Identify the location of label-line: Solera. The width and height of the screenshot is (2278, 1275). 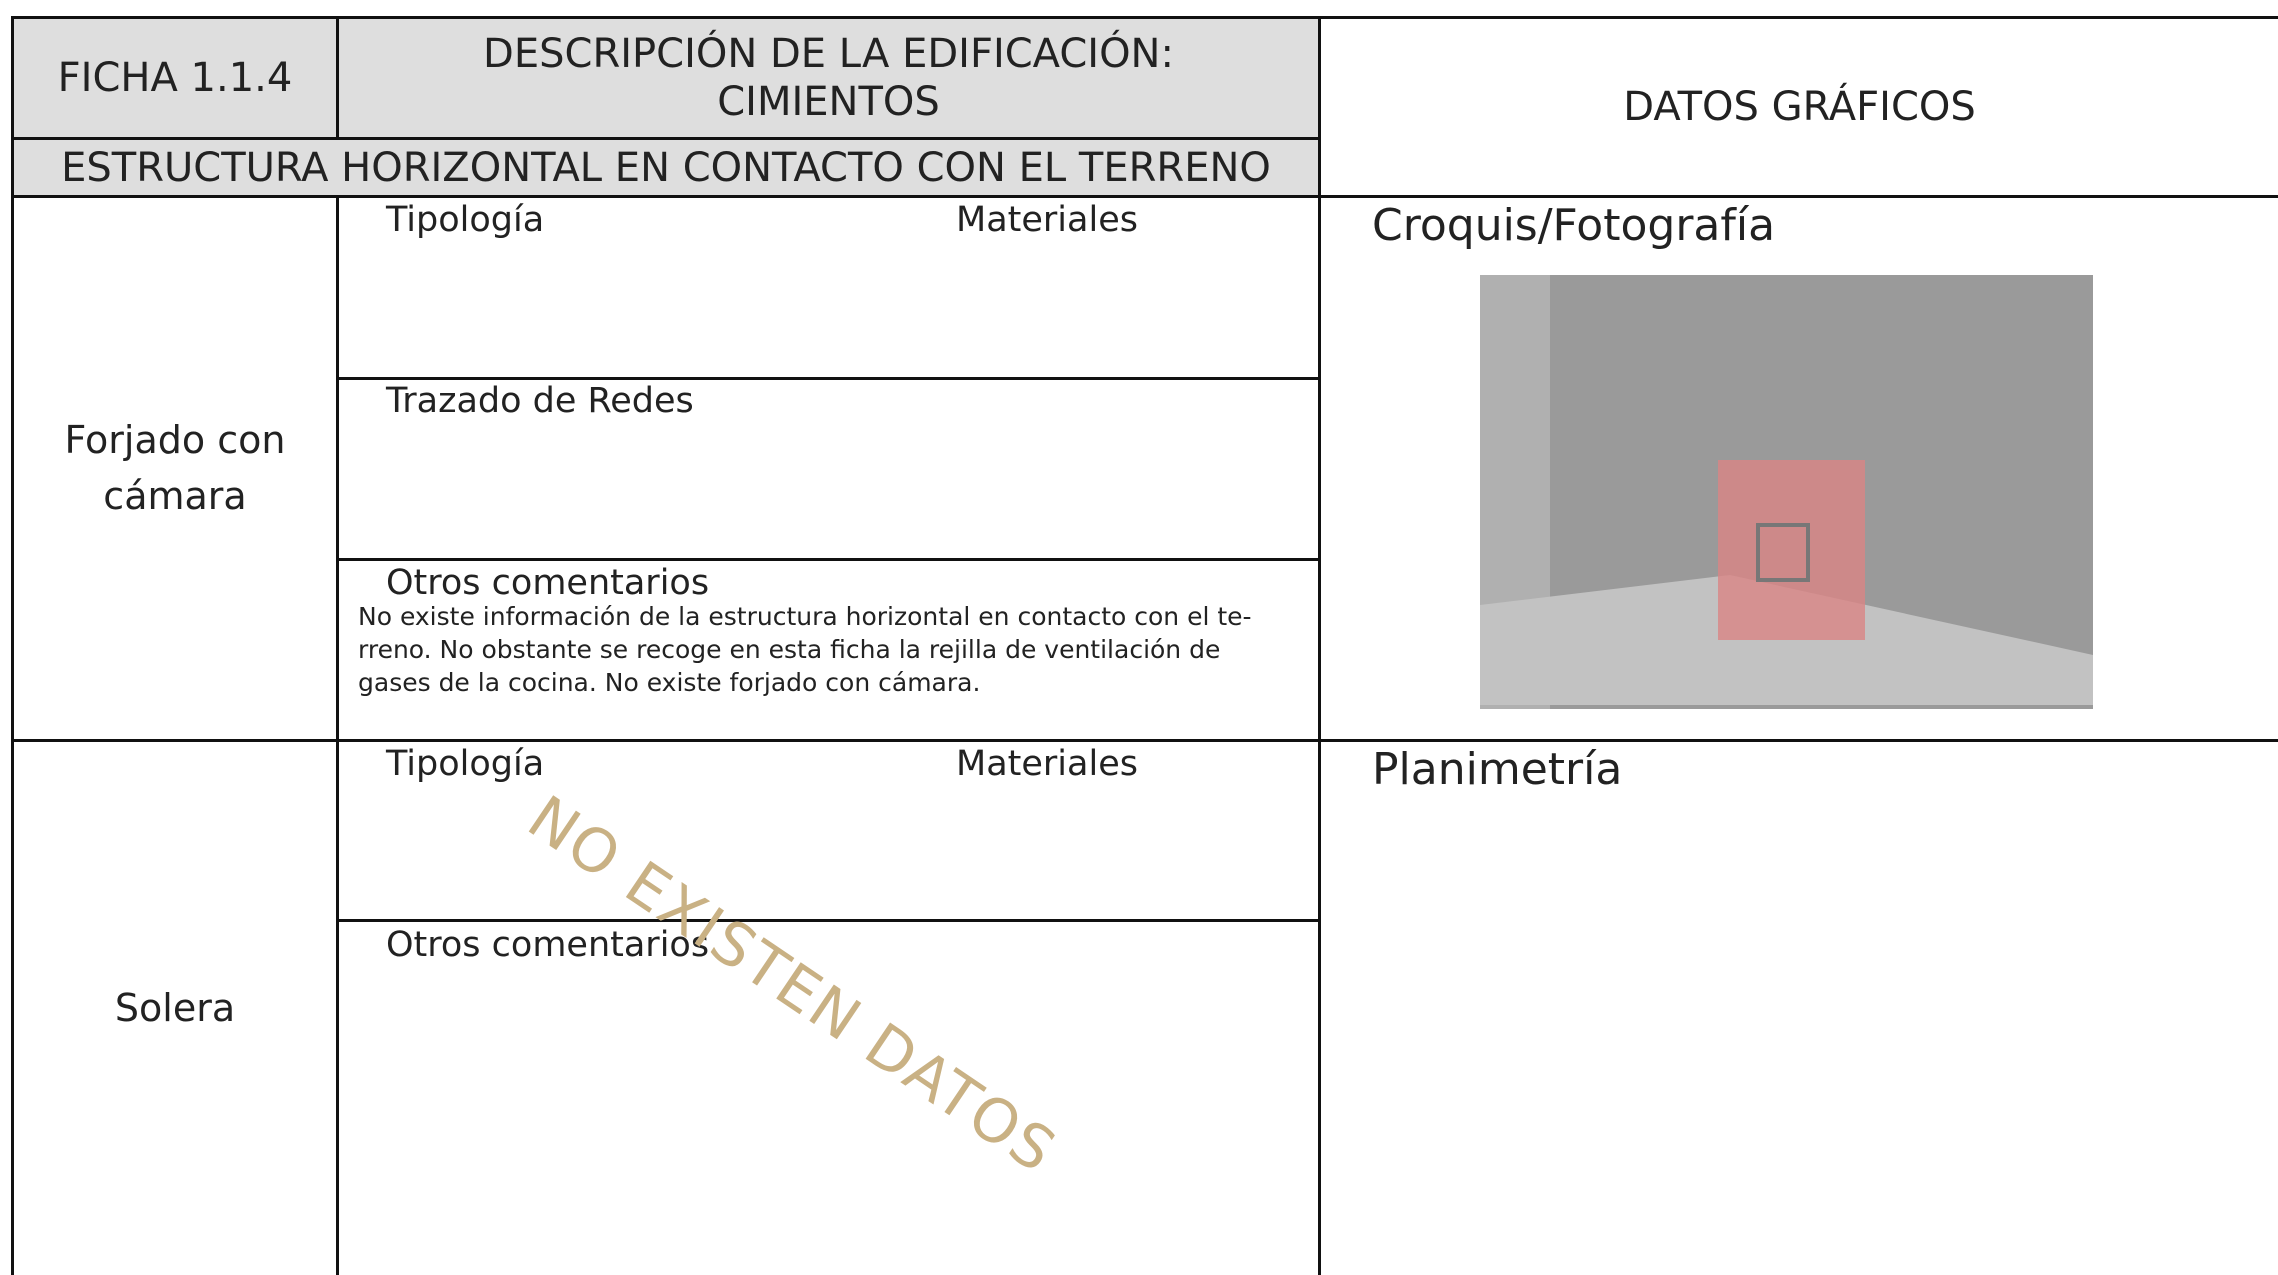
(175, 1007).